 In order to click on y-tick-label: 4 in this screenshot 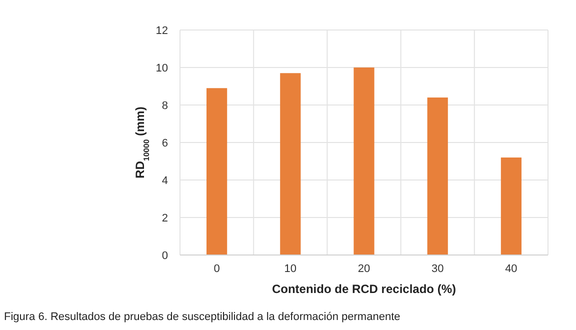, I will do `click(165, 180)`.